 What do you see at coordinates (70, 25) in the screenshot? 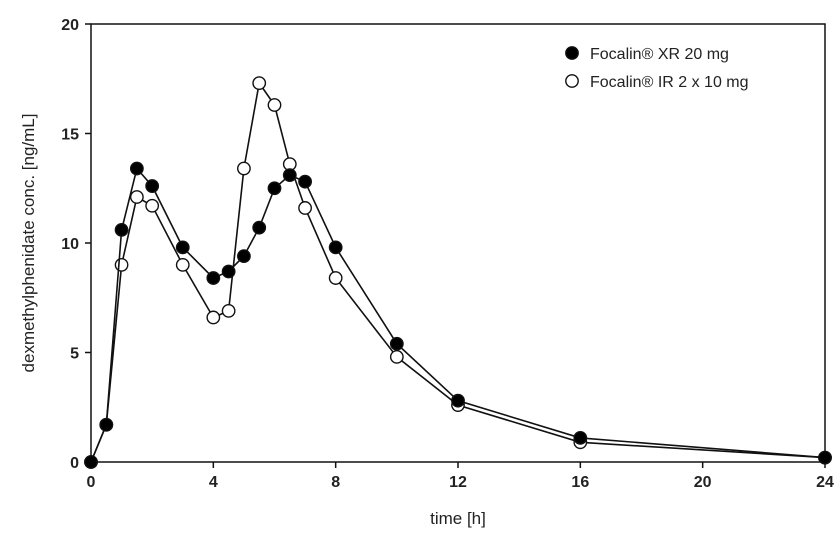
I see `y-tick-label: 20` at bounding box center [70, 25].